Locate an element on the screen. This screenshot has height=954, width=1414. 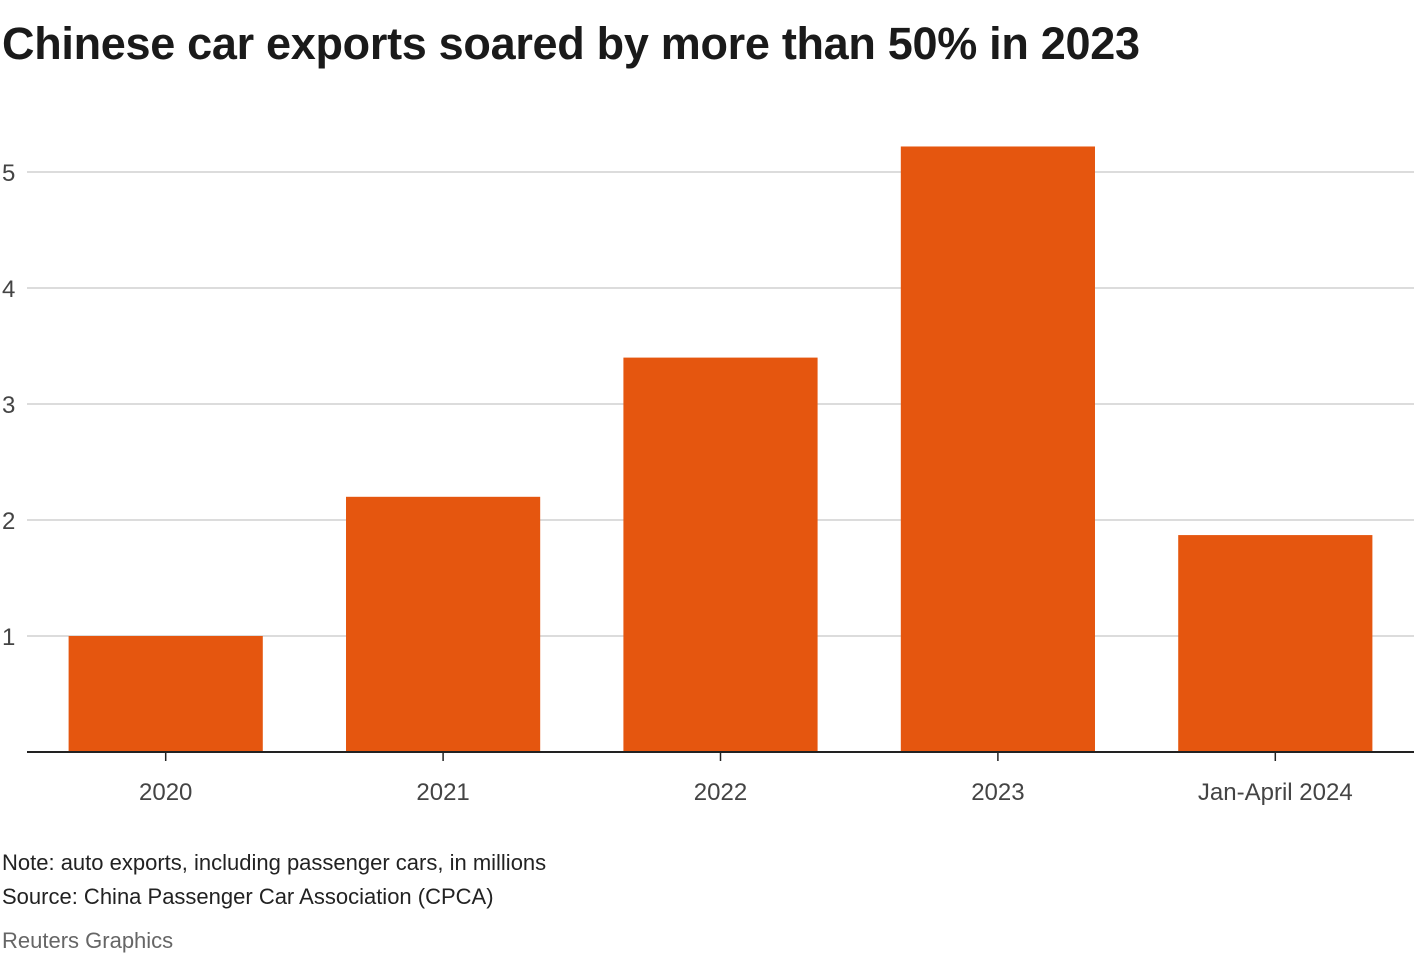
y-tick-label: 2 is located at coordinates (8, 521).